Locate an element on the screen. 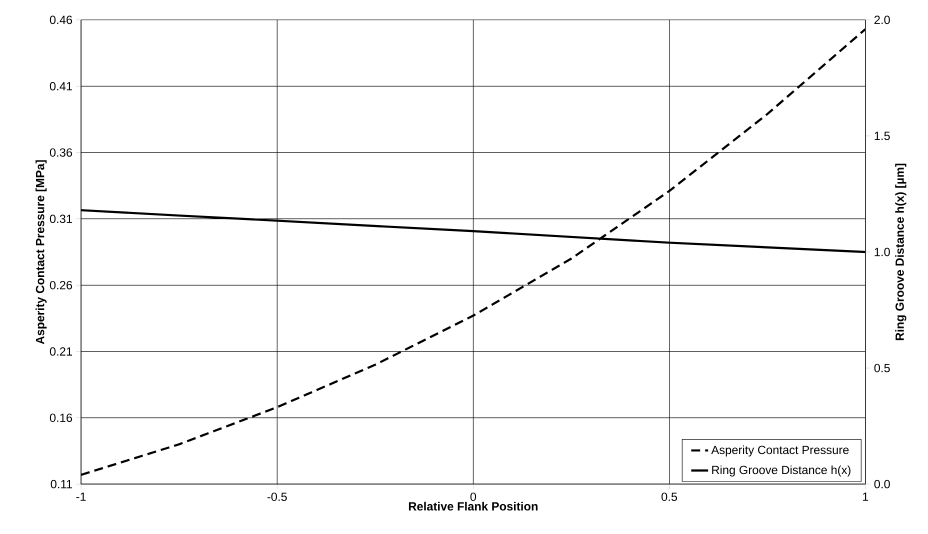 The image size is (928, 534). y-tick-label: 0.21 is located at coordinates (61, 351).